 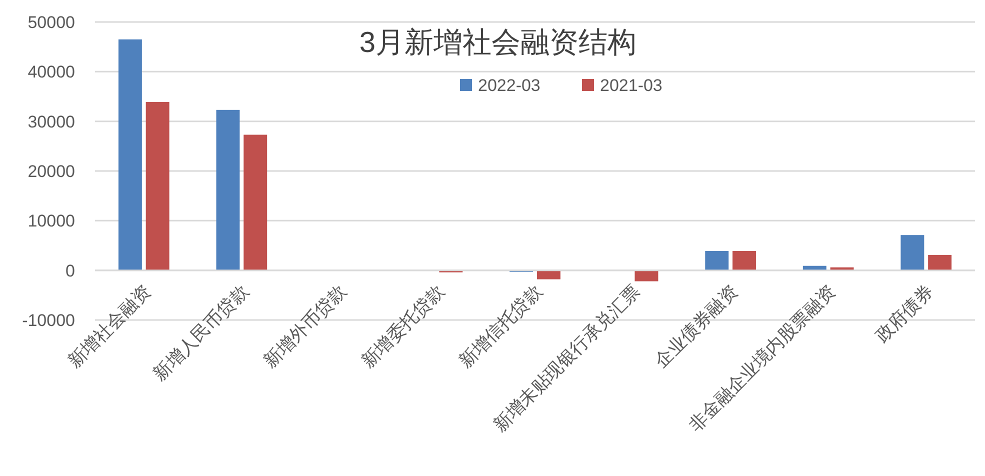 I want to click on chart-title: 3月新增社会融资结构, so click(x=498, y=43).